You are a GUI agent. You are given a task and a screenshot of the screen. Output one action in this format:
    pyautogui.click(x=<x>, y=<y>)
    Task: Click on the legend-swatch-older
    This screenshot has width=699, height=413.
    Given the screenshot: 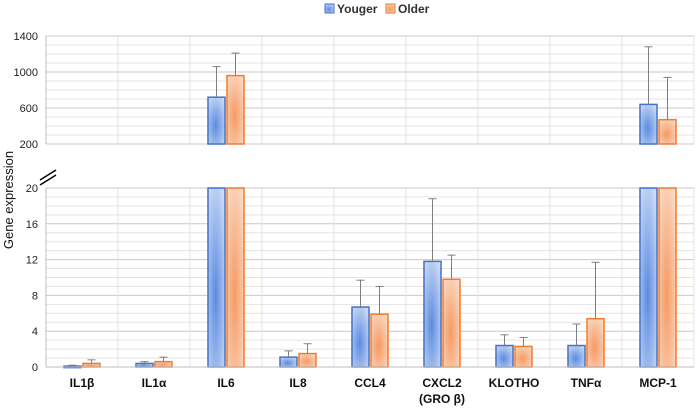 What is the action you would take?
    pyautogui.click(x=390, y=8)
    